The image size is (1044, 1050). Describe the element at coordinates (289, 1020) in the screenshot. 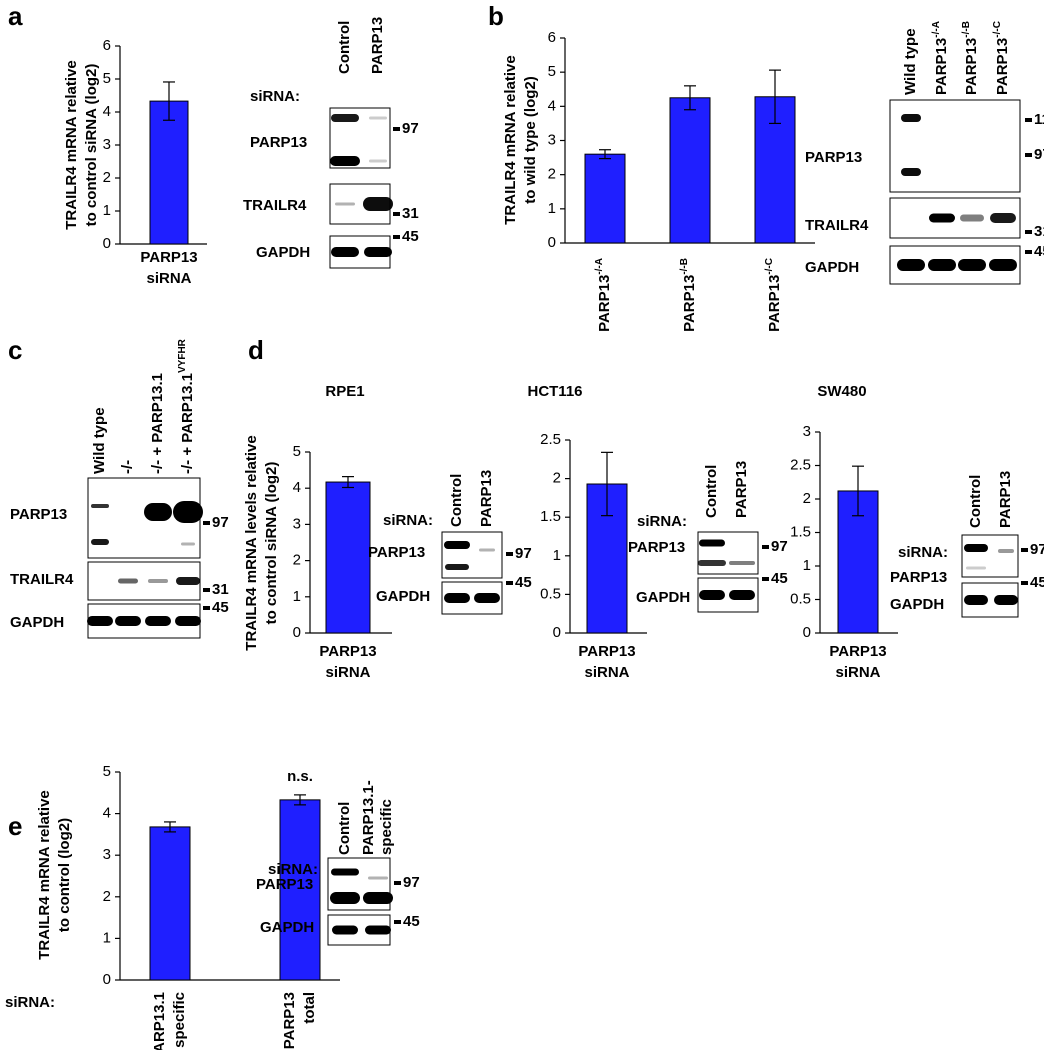

I see `x-tick-label-text: PARP13` at that location.